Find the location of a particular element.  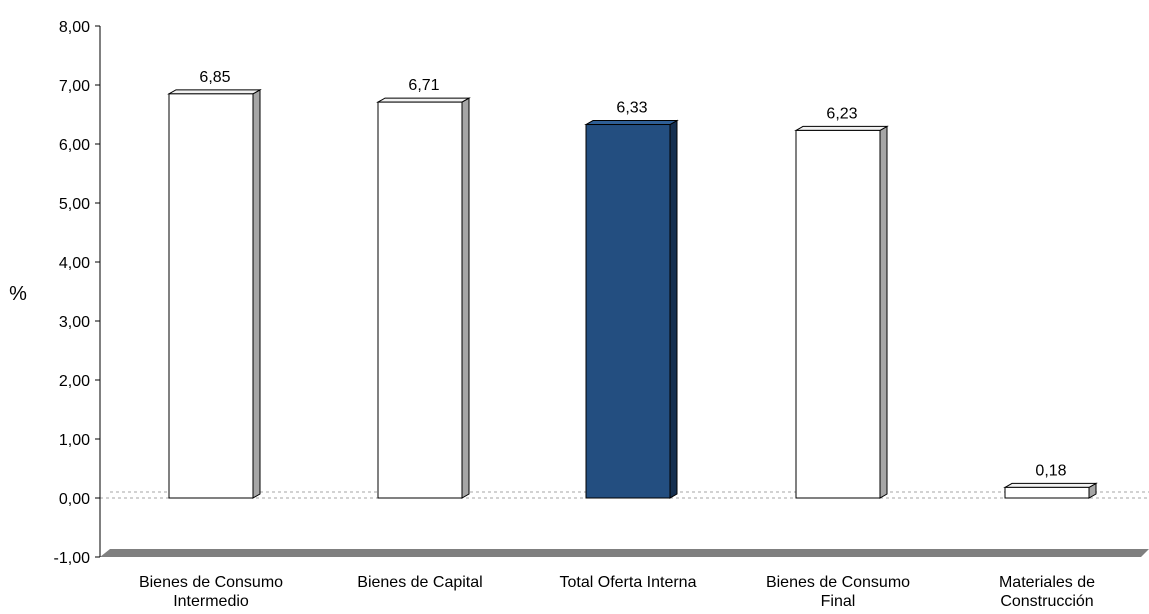

y-tick-label: 6,00 is located at coordinates (74, 145).